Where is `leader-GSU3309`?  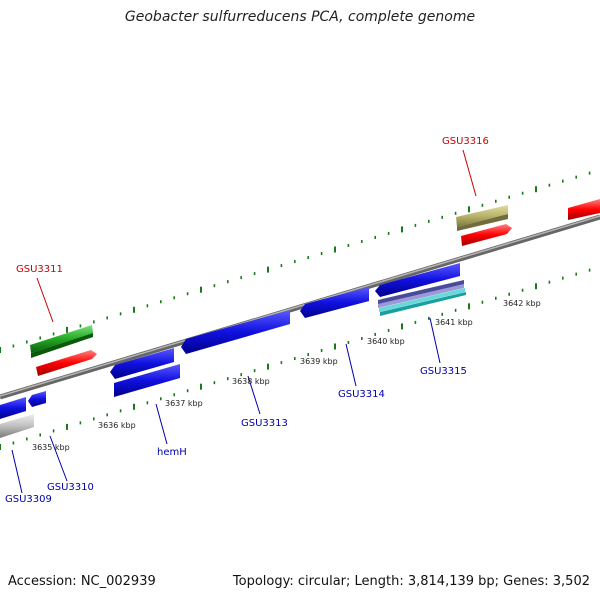
leader-GSU3309 is located at coordinates (17, 471).